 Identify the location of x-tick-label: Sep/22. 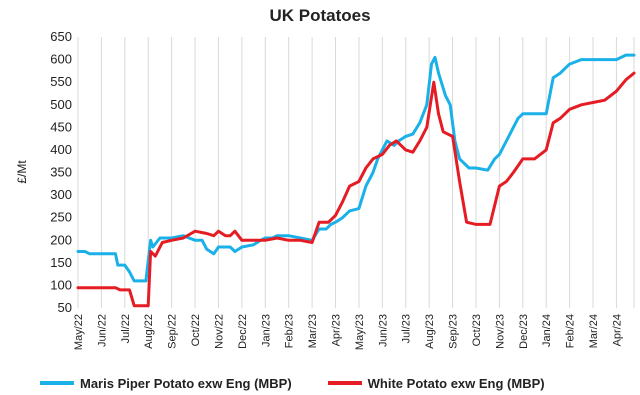
(173, 331).